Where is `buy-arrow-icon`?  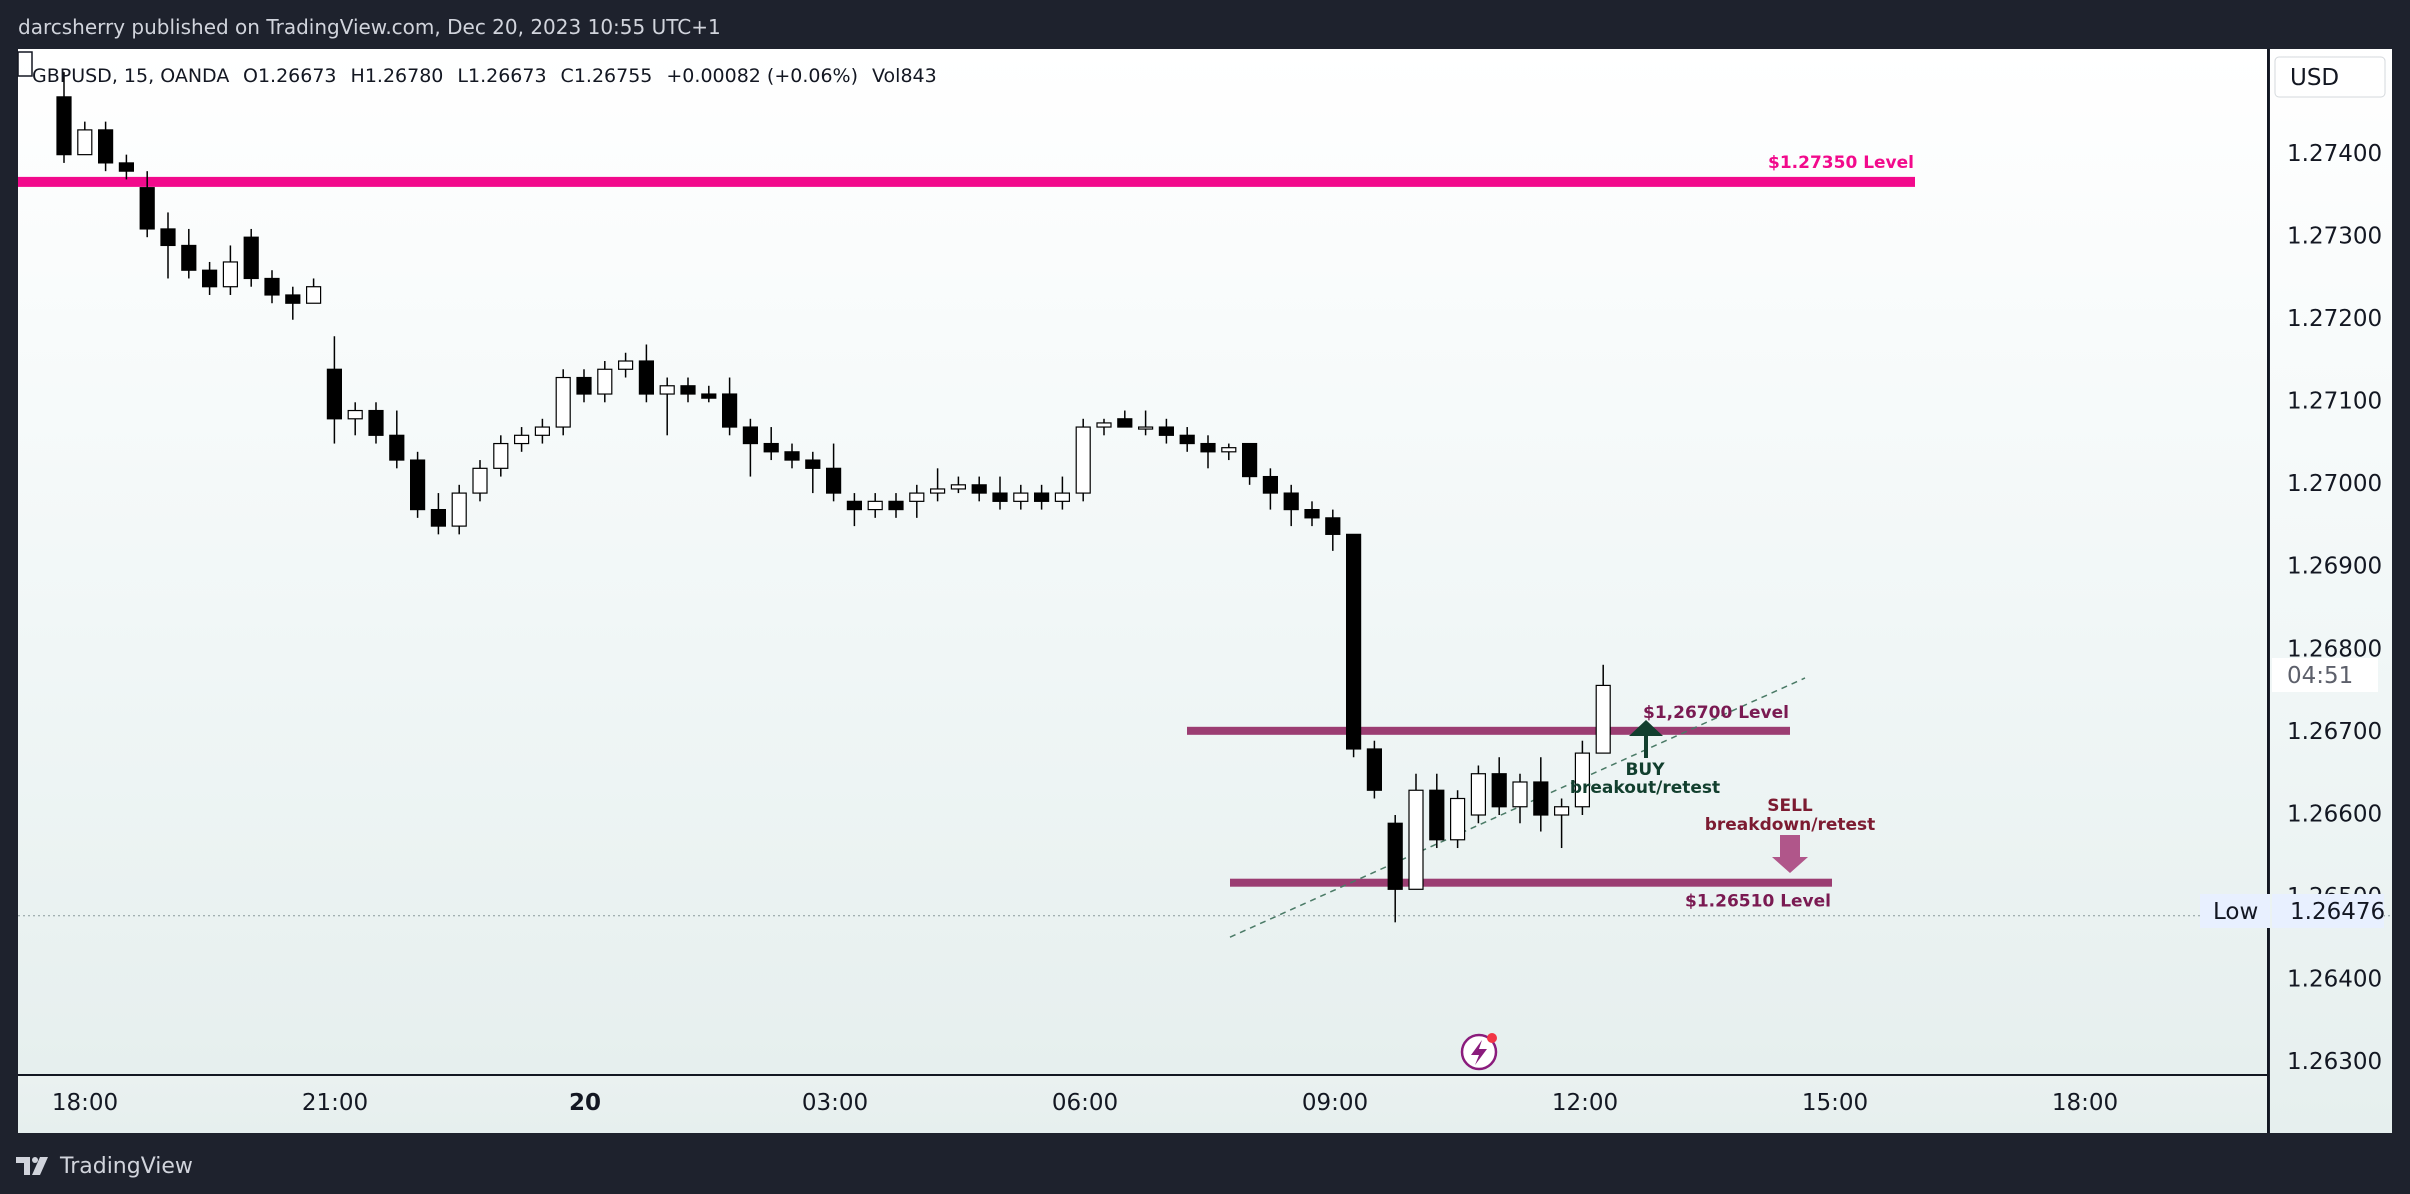
buy-arrow-icon is located at coordinates (1646, 739).